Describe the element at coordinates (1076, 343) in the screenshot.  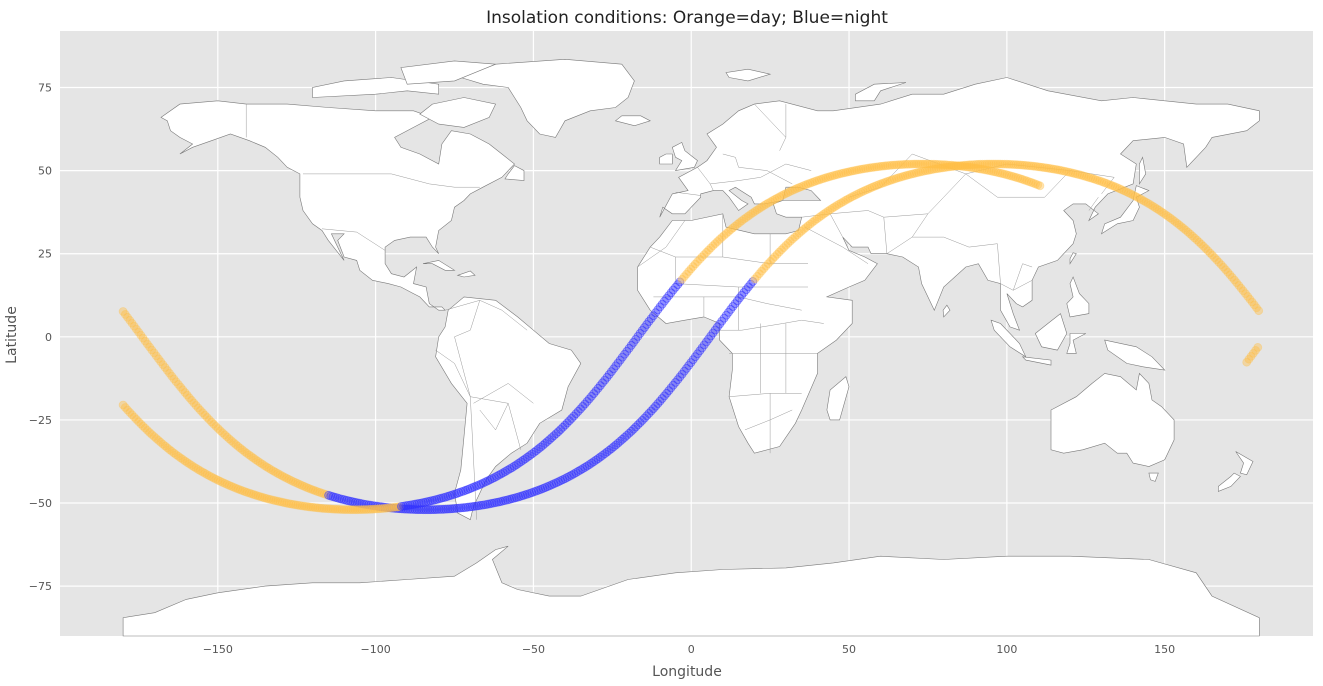
I see `landmass-sulawesi` at that location.